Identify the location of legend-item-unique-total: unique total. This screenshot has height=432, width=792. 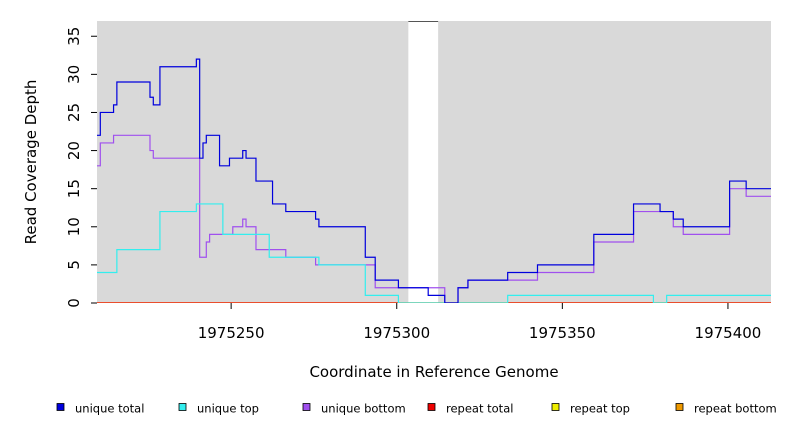
(100, 409).